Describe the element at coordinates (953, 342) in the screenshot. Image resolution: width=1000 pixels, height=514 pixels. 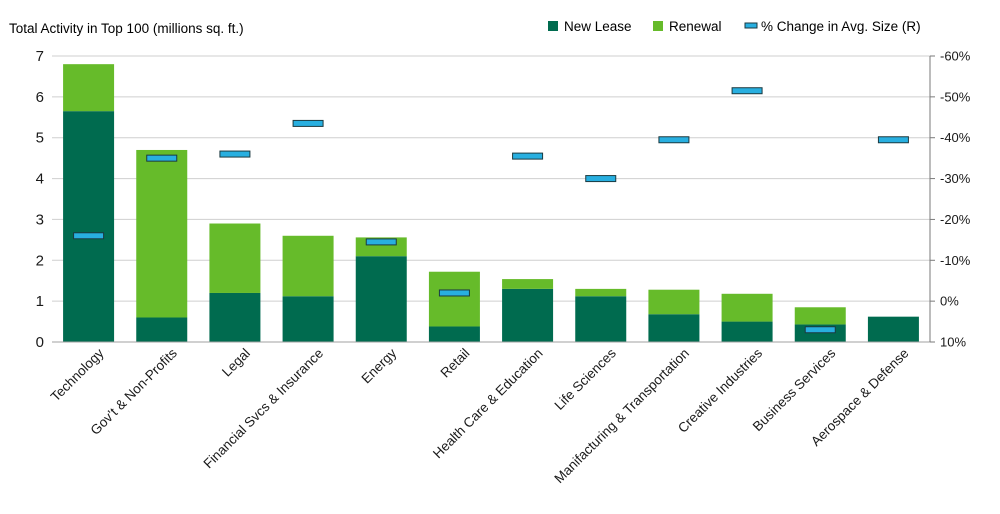
I see `y-right-tick-label: 10%` at that location.